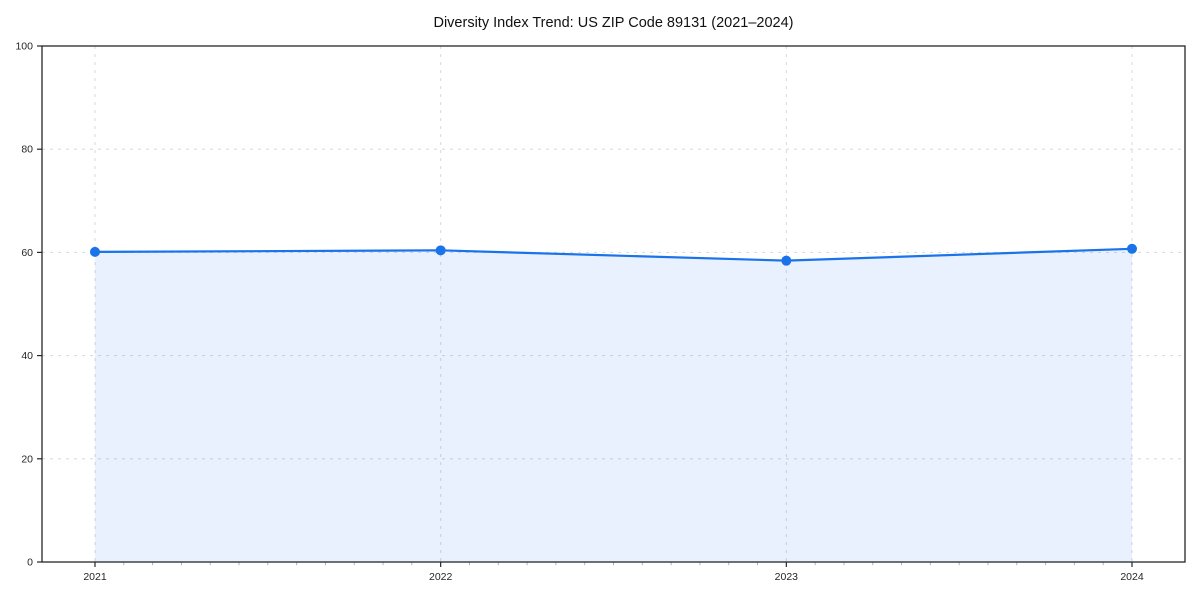 This screenshot has width=1200, height=600. What do you see at coordinates (27, 253) in the screenshot?
I see `y-axis-tick-label: 60` at bounding box center [27, 253].